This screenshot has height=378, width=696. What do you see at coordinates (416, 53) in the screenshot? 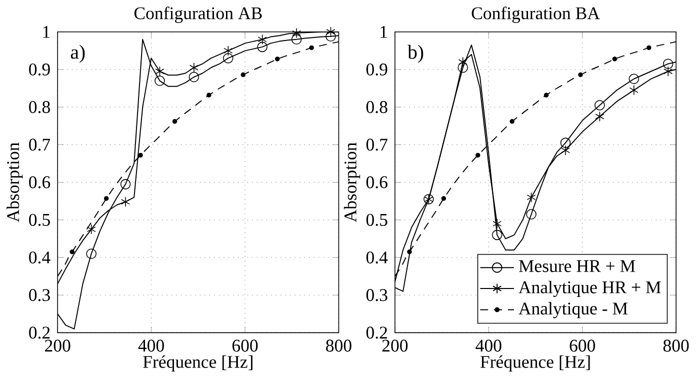
I see `annotation: b)` at bounding box center [416, 53].